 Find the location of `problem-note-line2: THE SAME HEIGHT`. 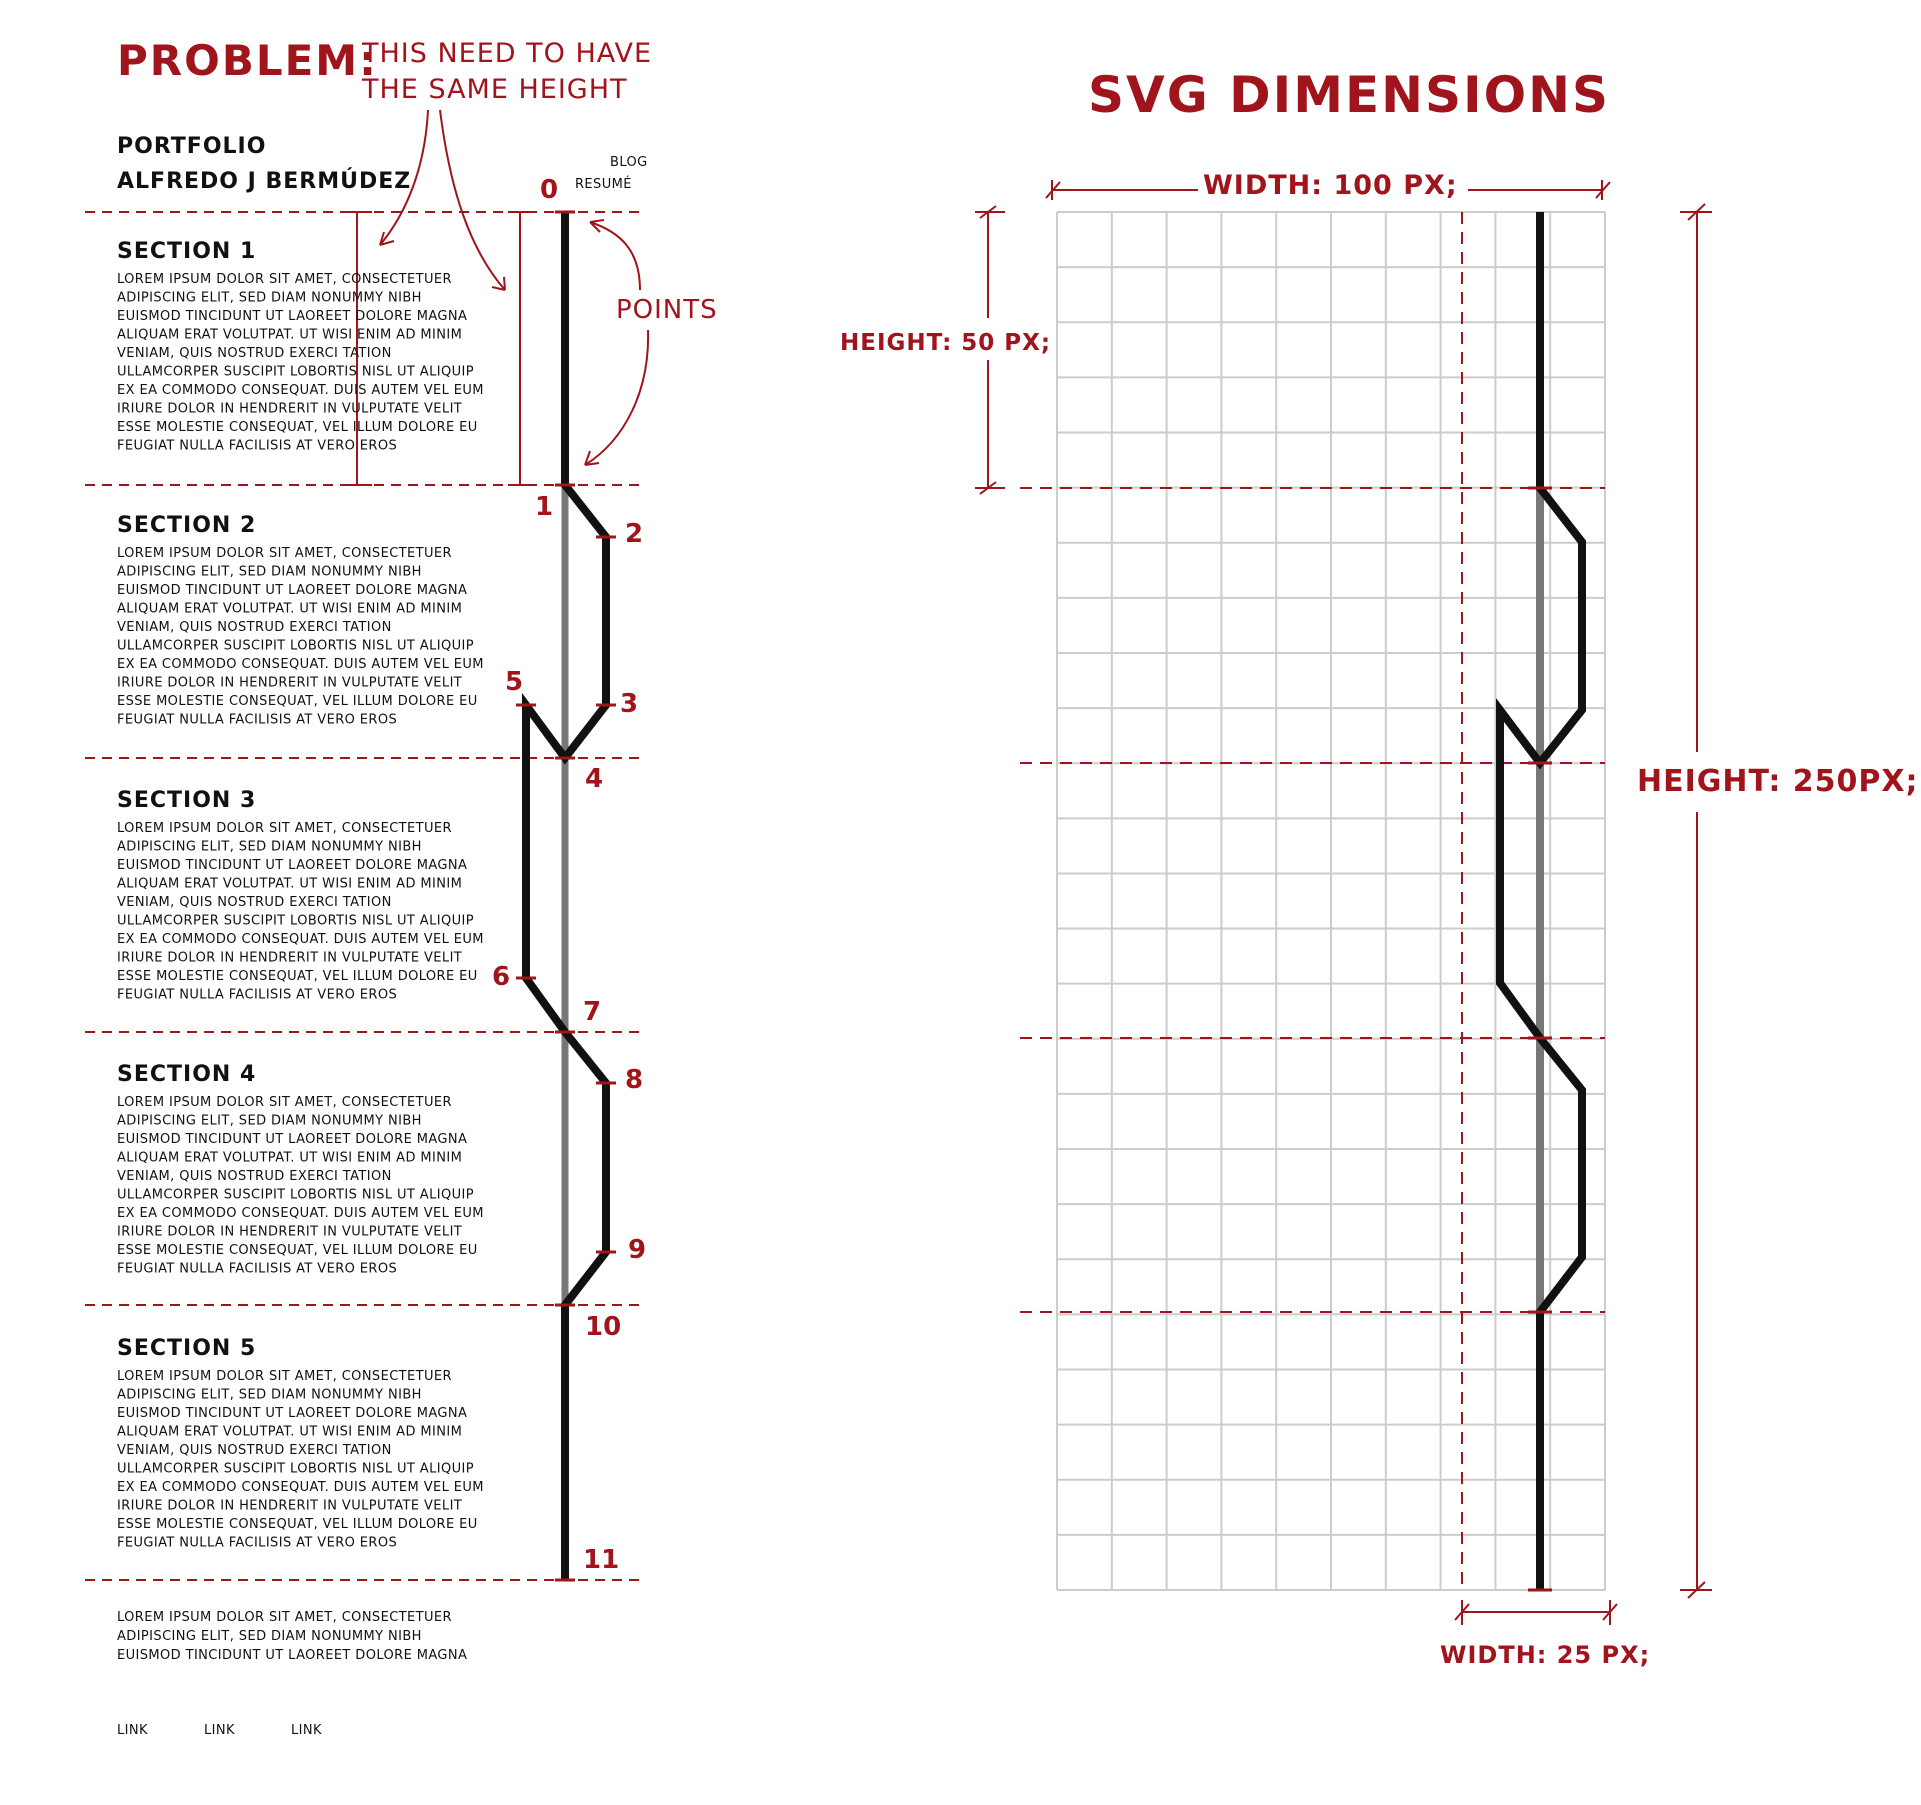

problem-note-line2: THE SAME HEIGHT is located at coordinates (494, 89).